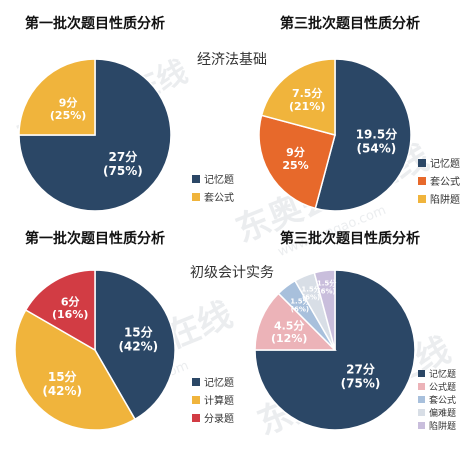 The height and width of the screenshot is (450, 465). What do you see at coordinates (289, 325) in the screenshot?
I see `pie-value-label: 4.5分` at bounding box center [289, 325].